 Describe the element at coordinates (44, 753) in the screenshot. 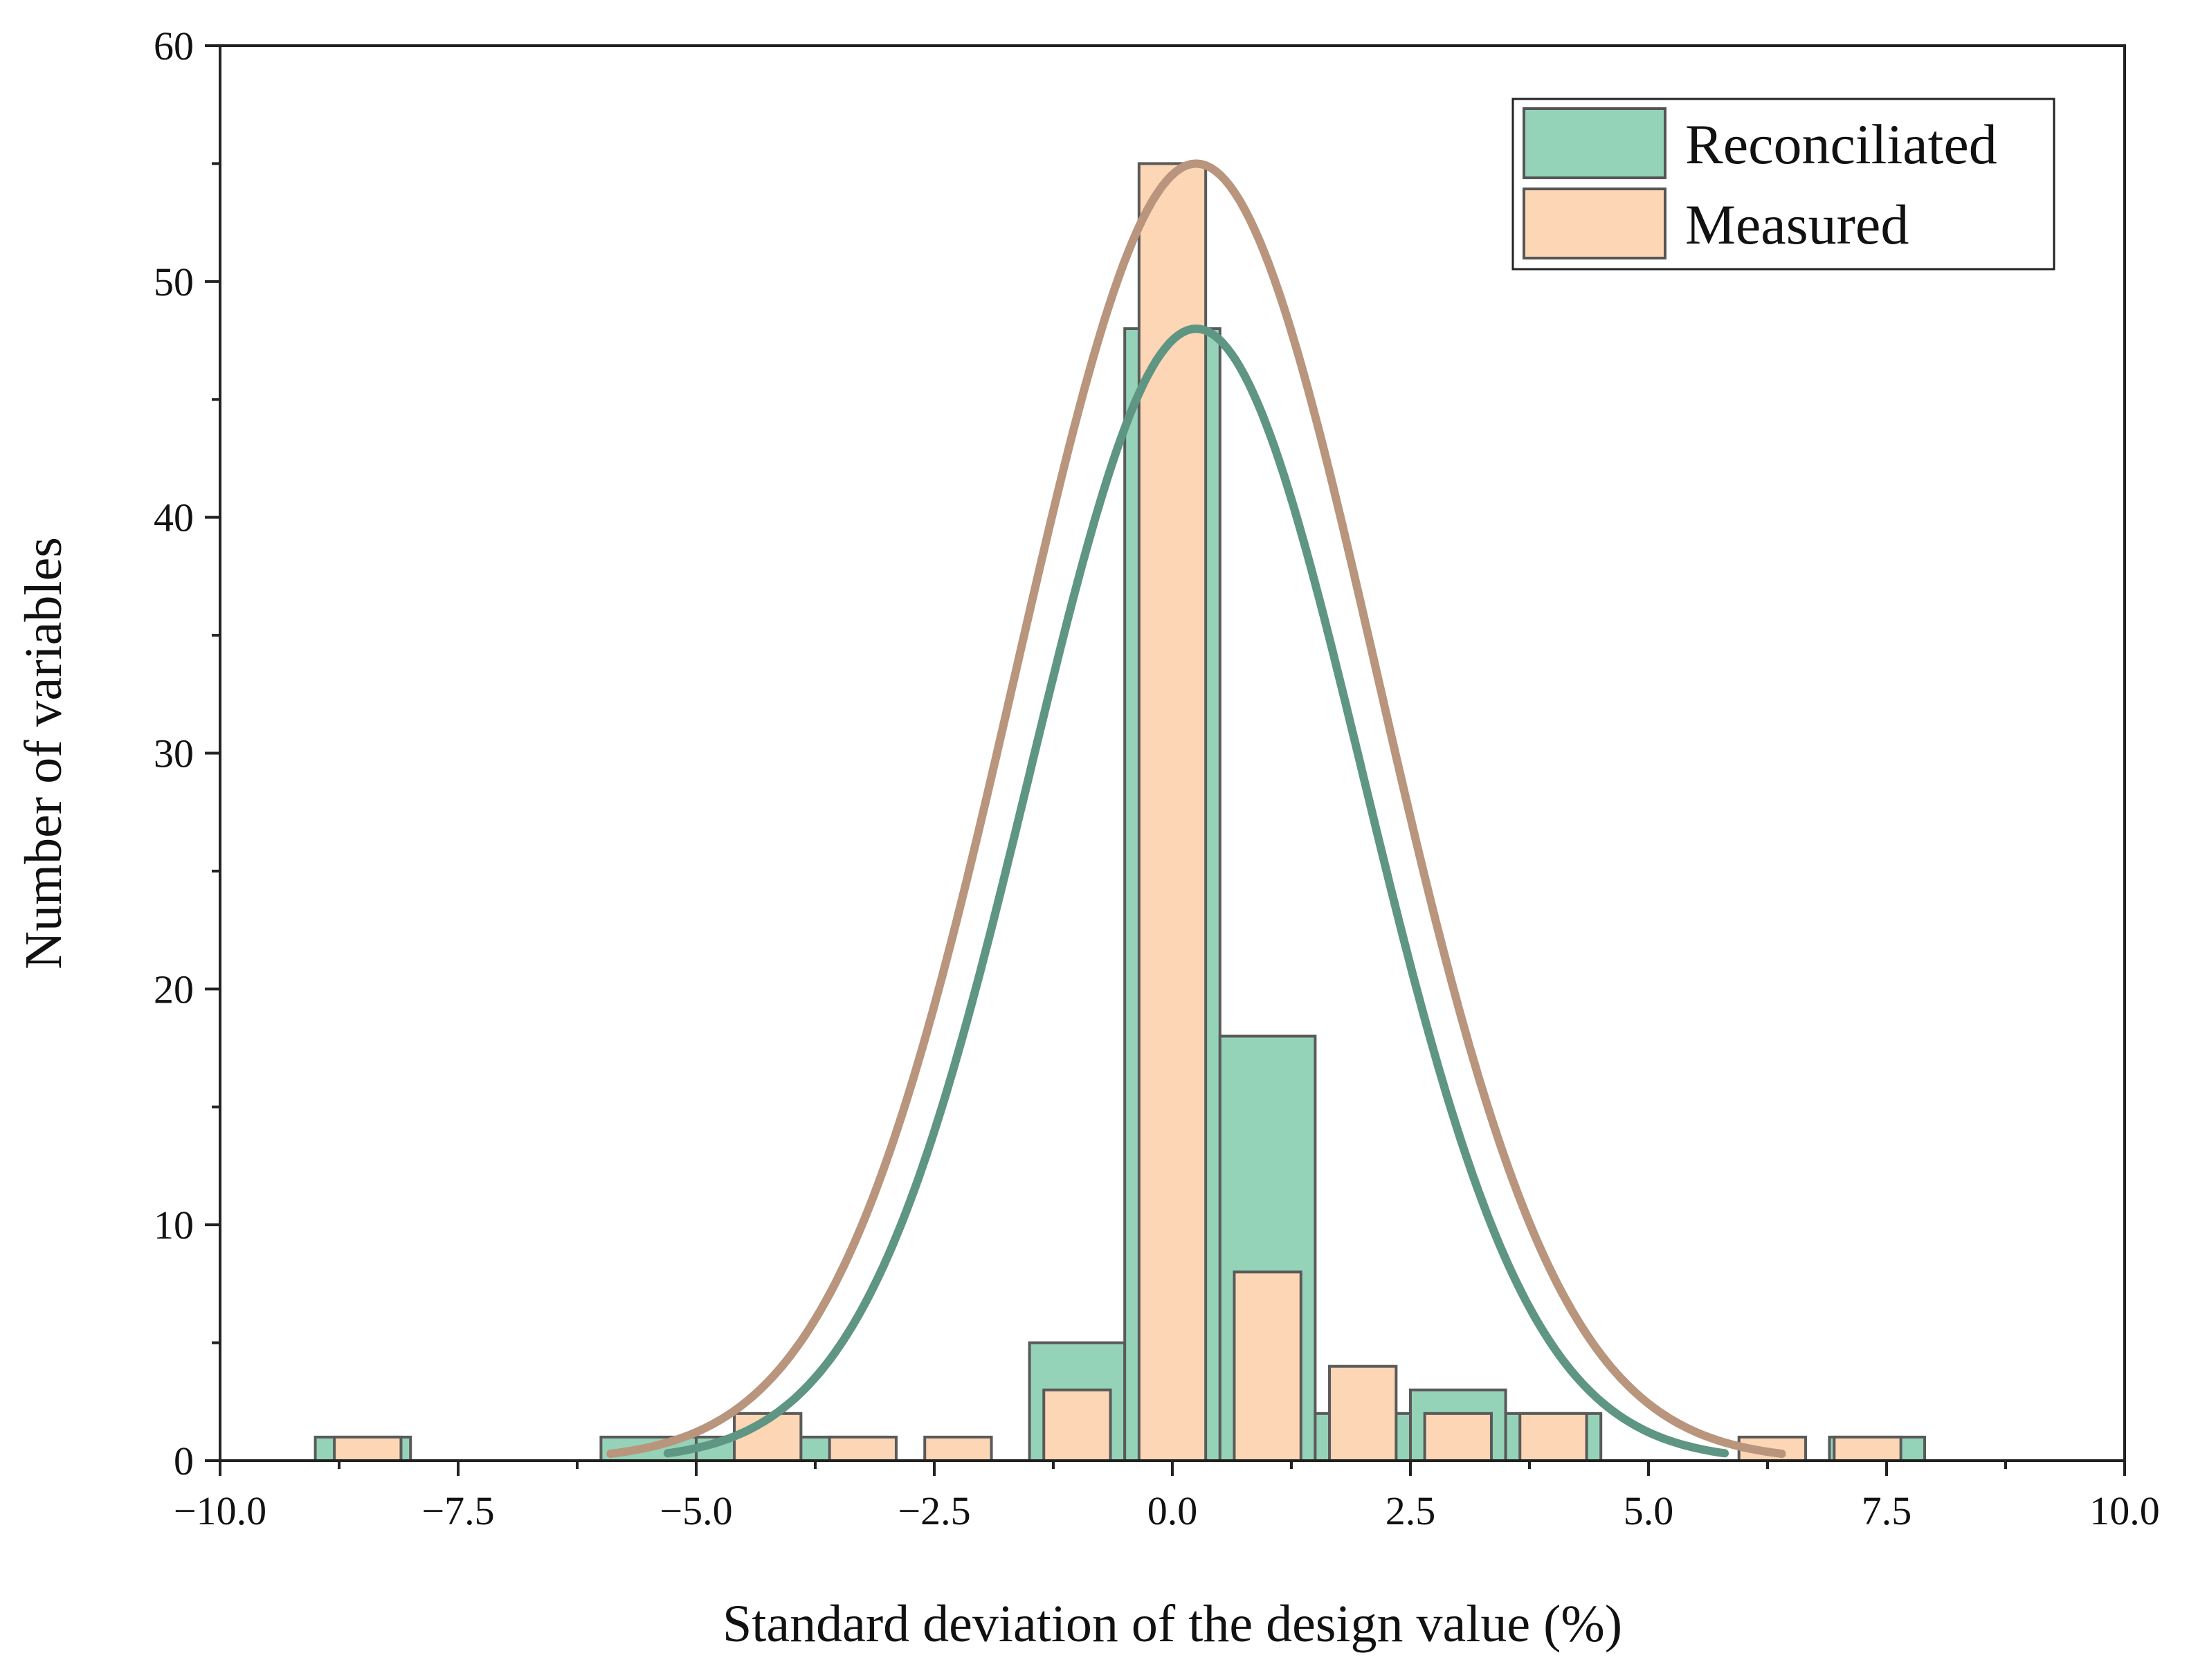

I see `y-axis-title: Number of variables` at that location.